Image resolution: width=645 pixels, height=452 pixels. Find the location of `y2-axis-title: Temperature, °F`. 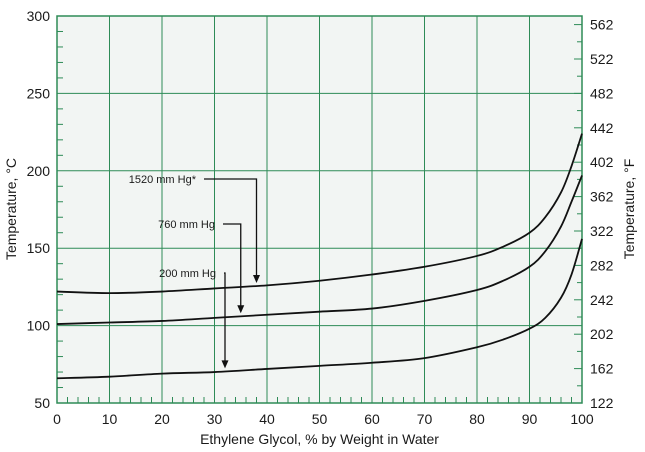

y2-axis-title: Temperature, °F is located at coordinates (629, 209).